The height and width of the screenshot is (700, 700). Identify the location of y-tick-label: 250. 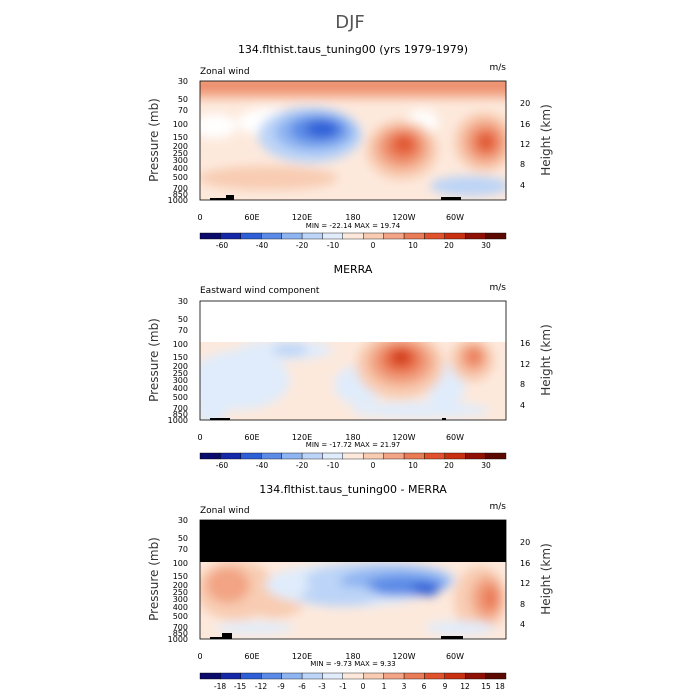
(180, 153).